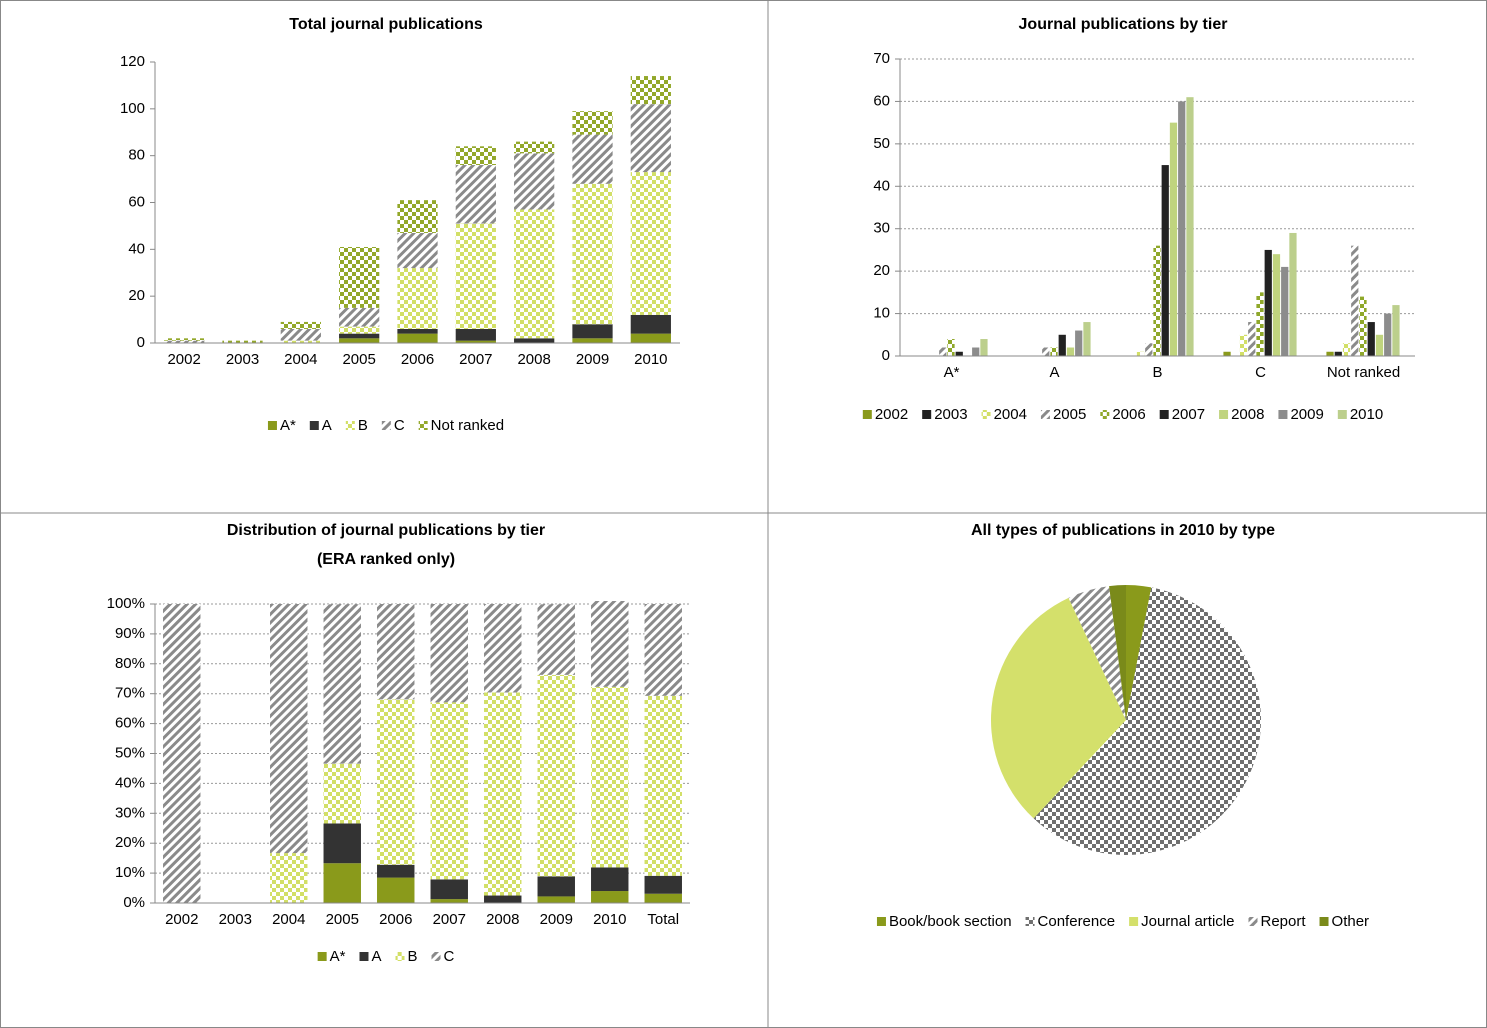 This screenshot has height=1028, width=1487. I want to click on legend-label: 2008, so click(1247, 414).